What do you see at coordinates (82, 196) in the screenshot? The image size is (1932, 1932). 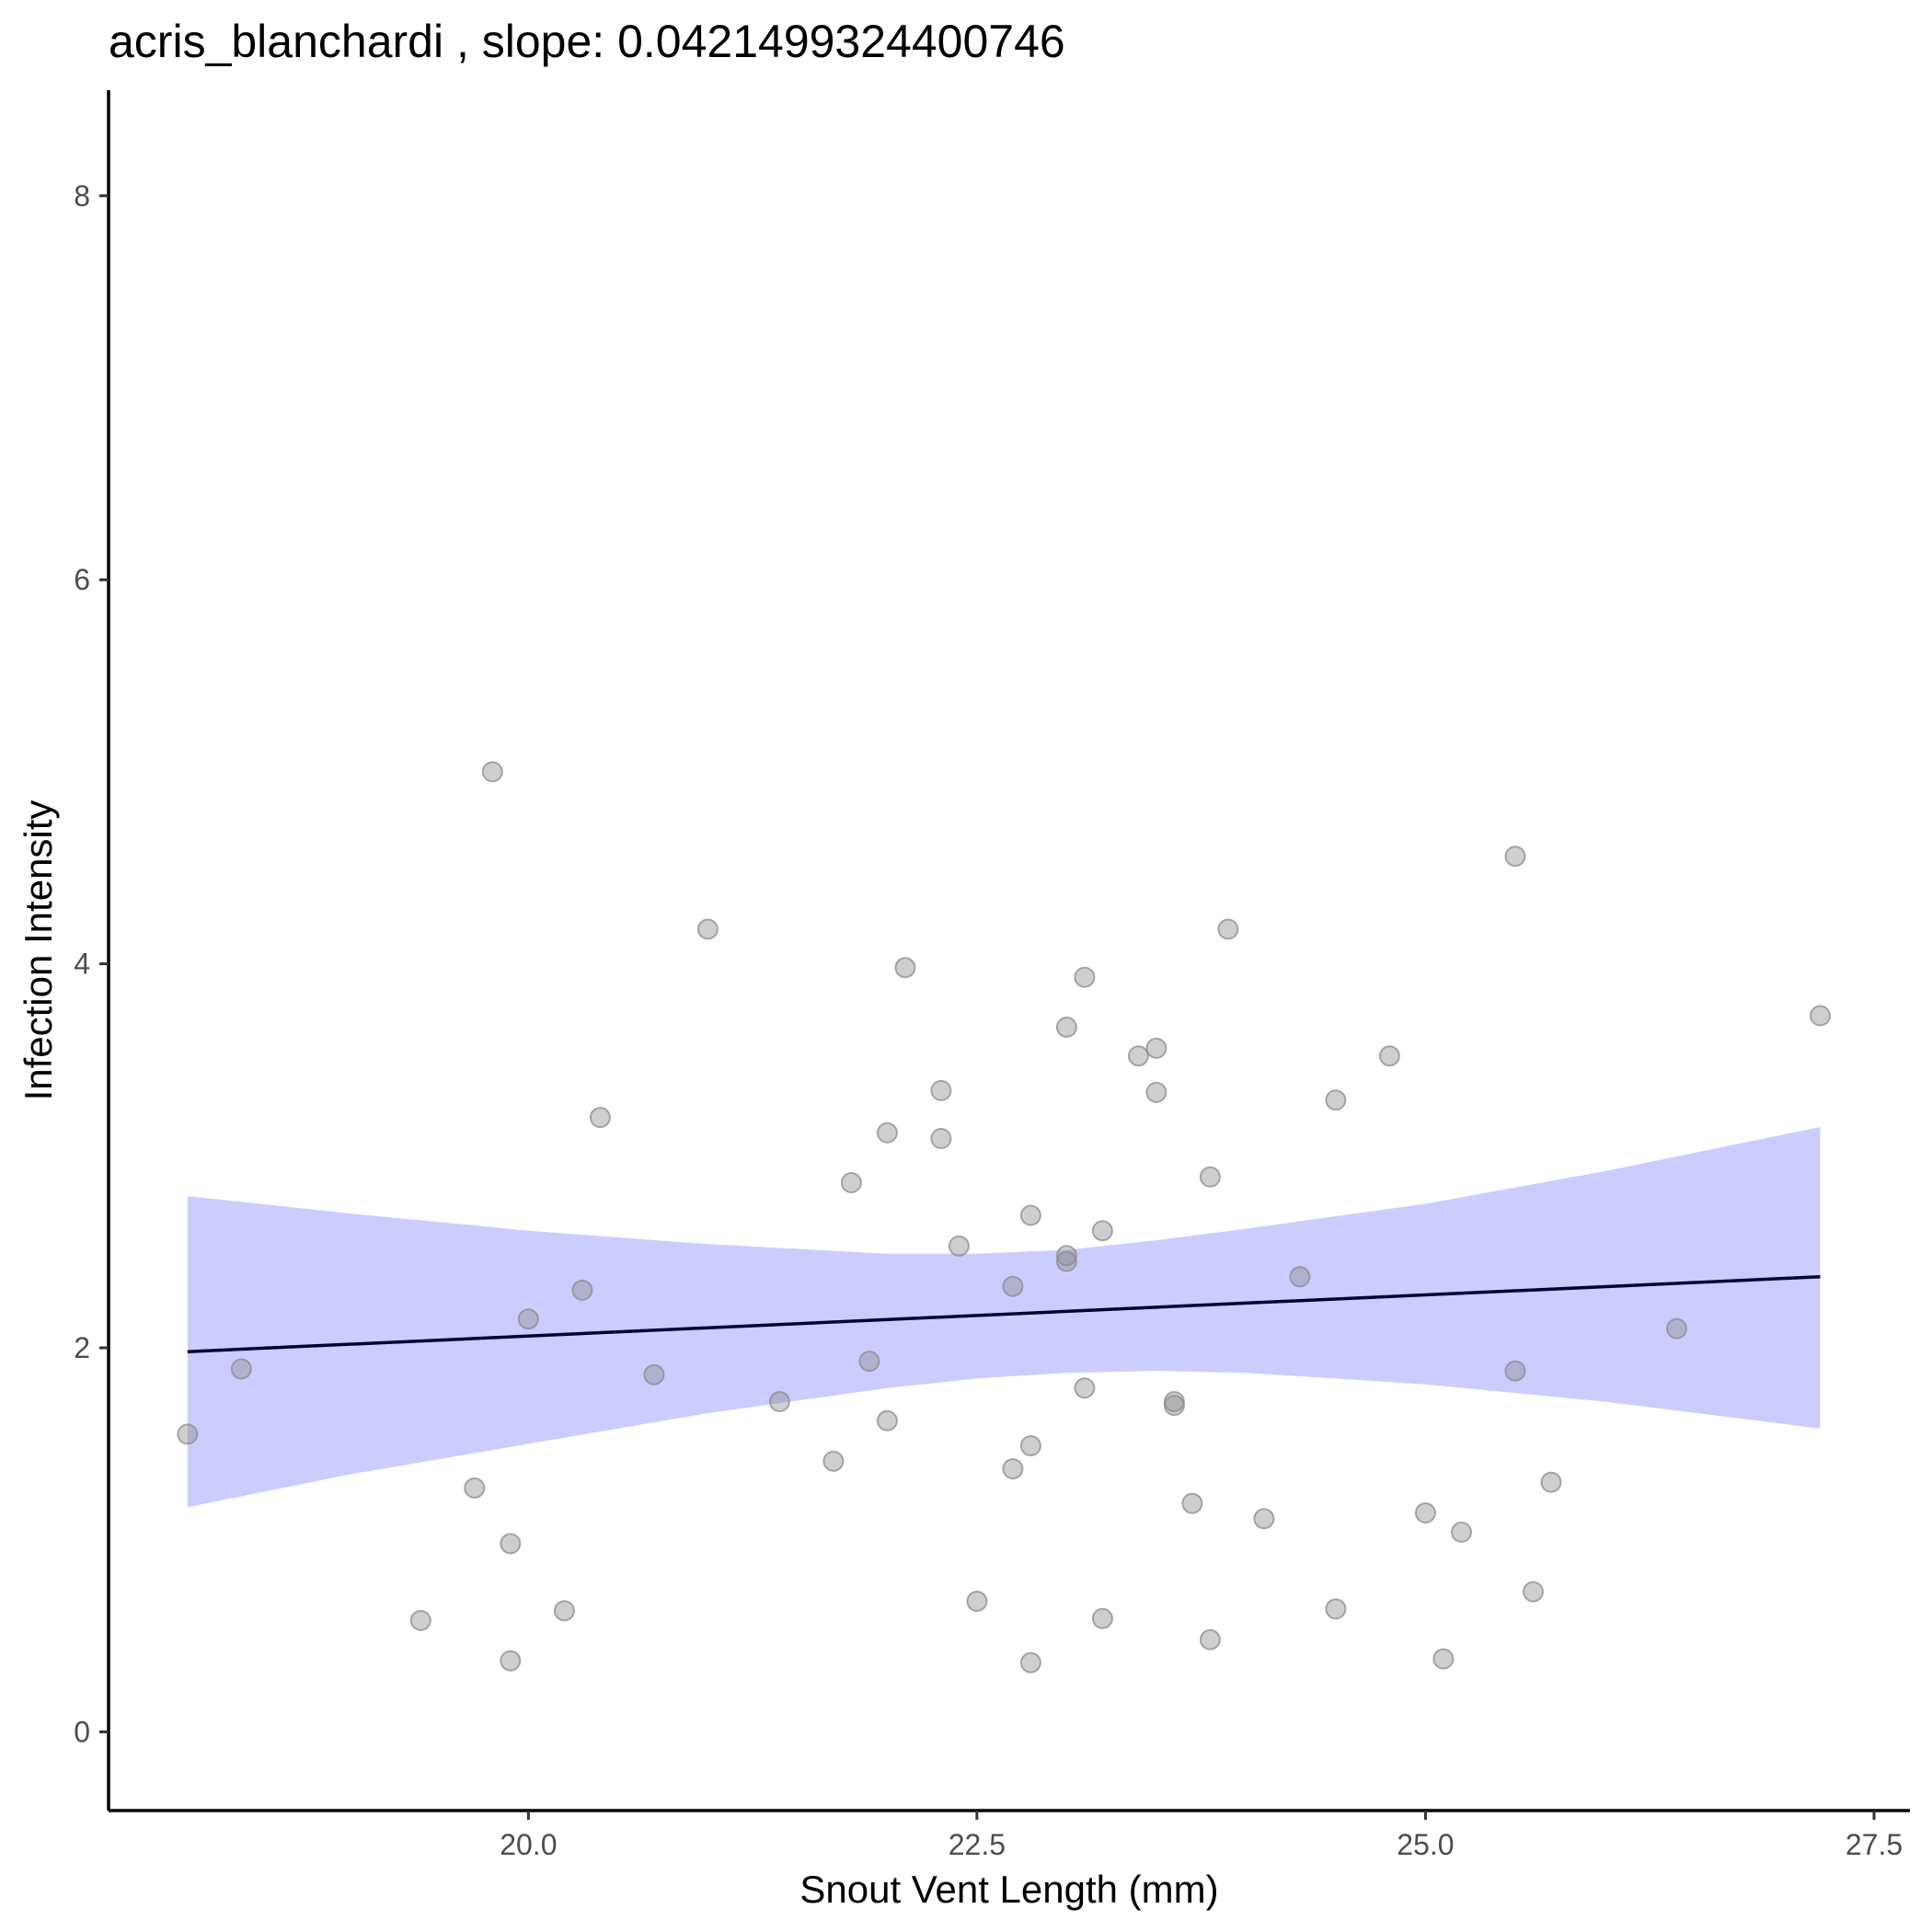 I see `y-tick-label: 8` at bounding box center [82, 196].